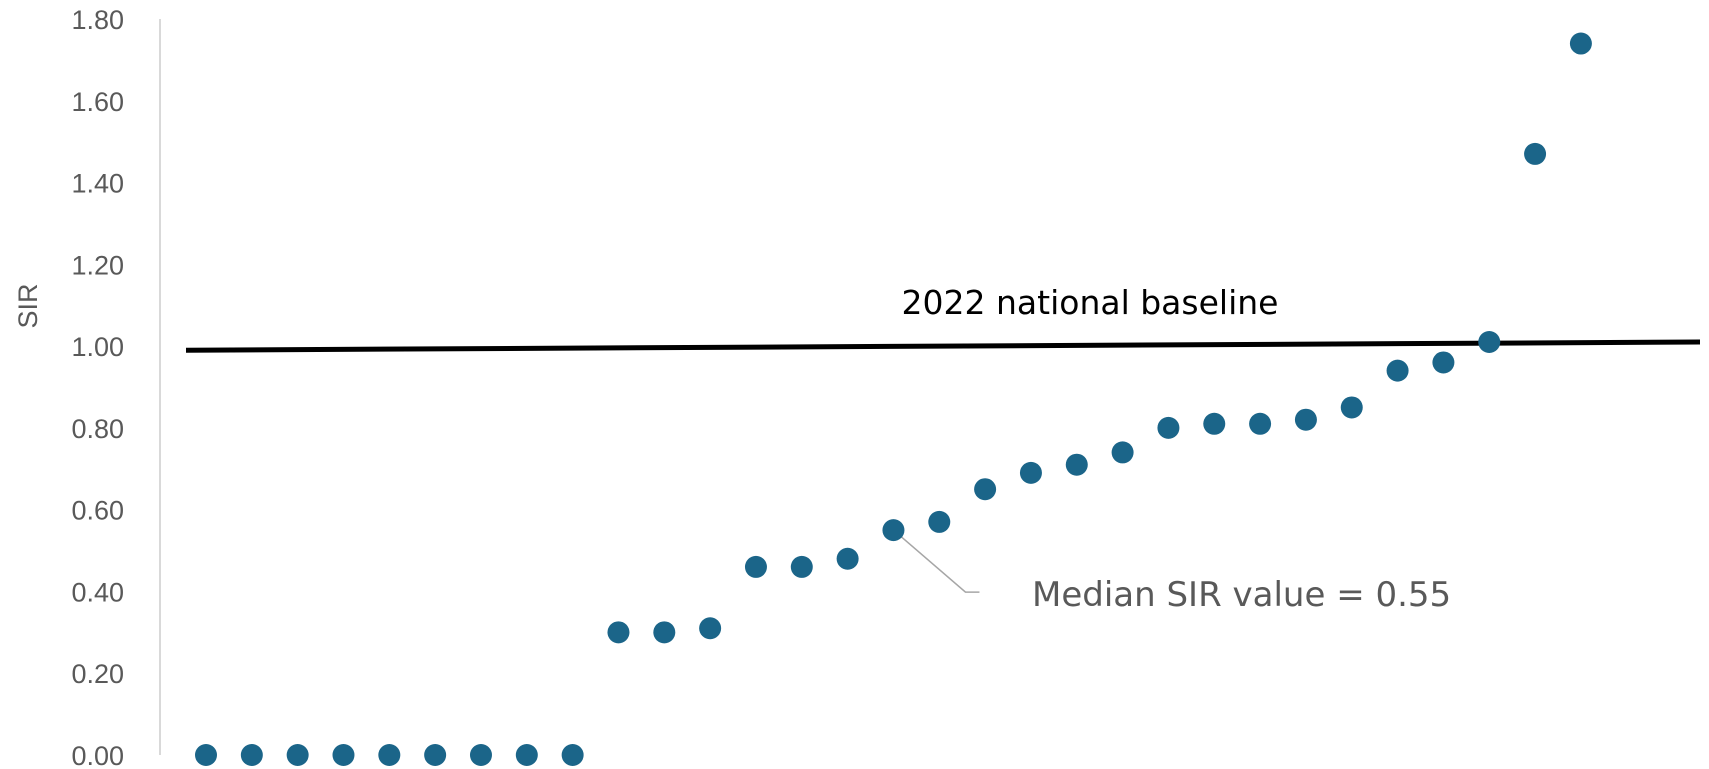 The width and height of the screenshot is (1709, 769). Describe the element at coordinates (97, 102) in the screenshot. I see `y-tick-label: 1.60` at that location.